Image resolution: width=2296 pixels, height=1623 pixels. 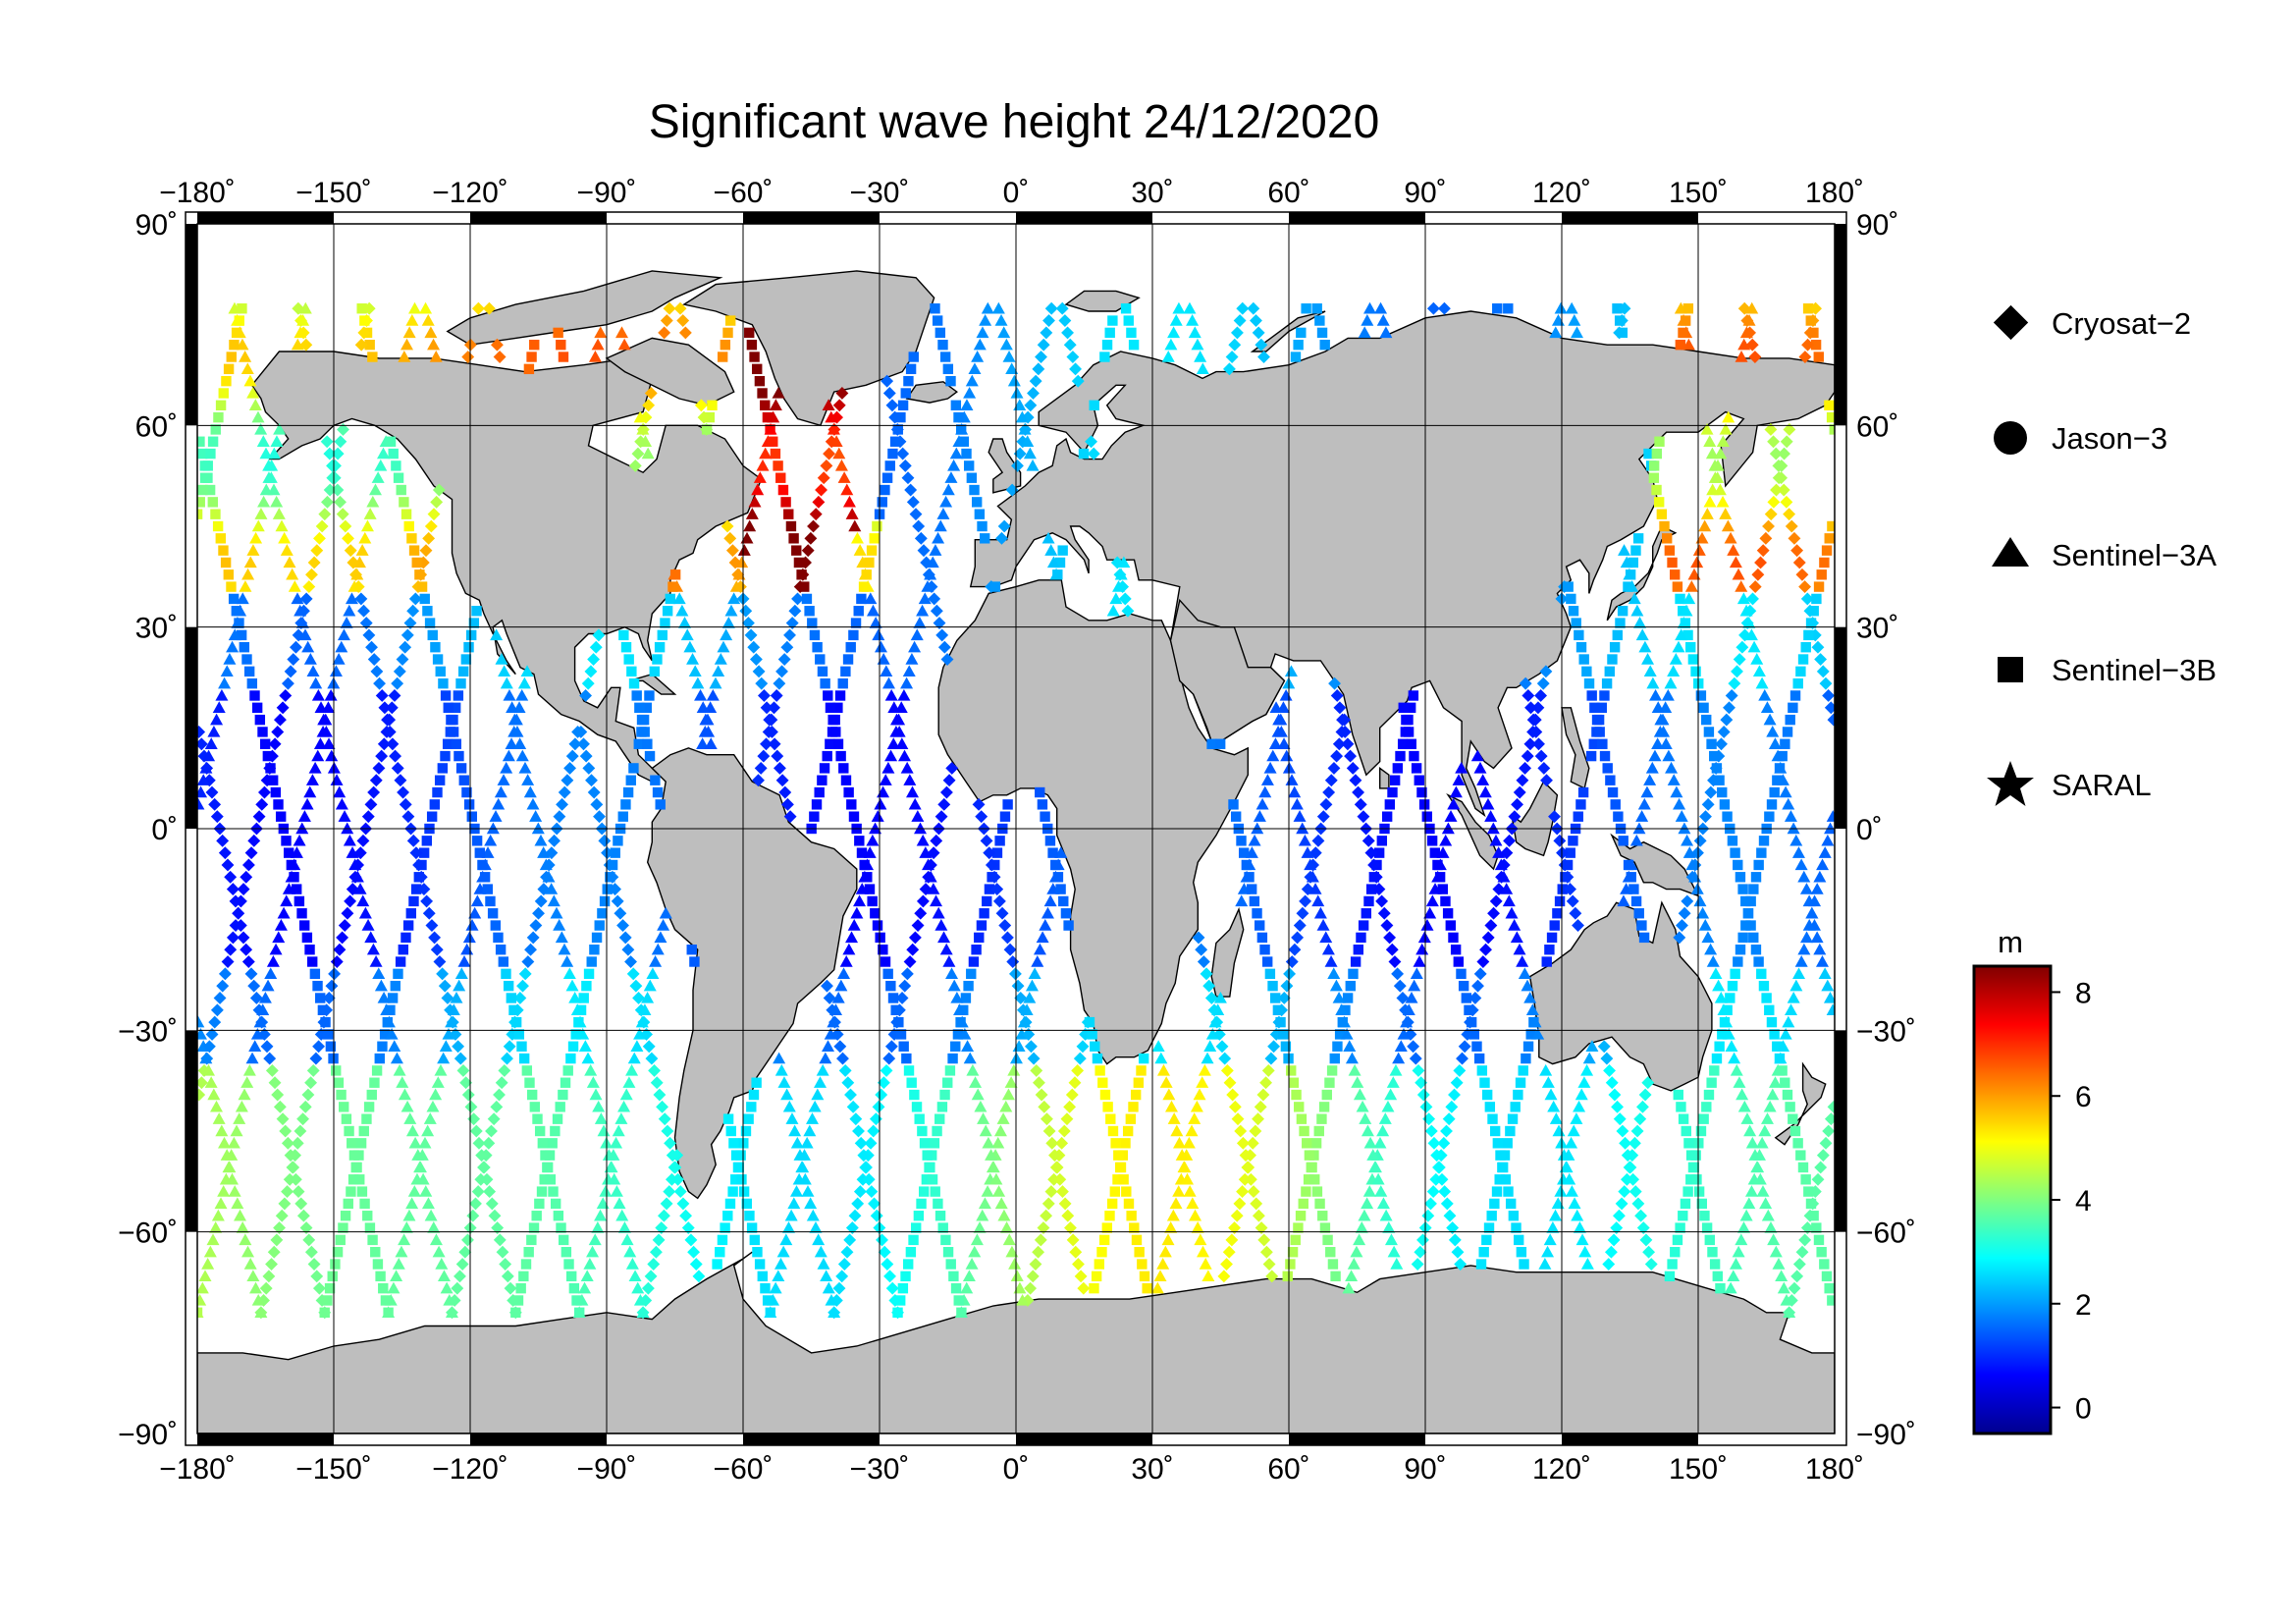 What do you see at coordinates (1620, 996) in the screenshot?
I see `australia-land` at bounding box center [1620, 996].